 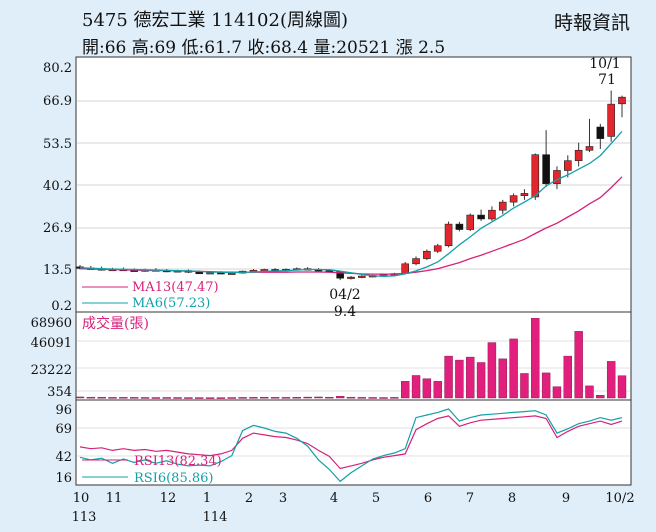 What do you see at coordinates (115, 323) in the screenshot?
I see `volume-label: 成交量(張)` at bounding box center [115, 323].